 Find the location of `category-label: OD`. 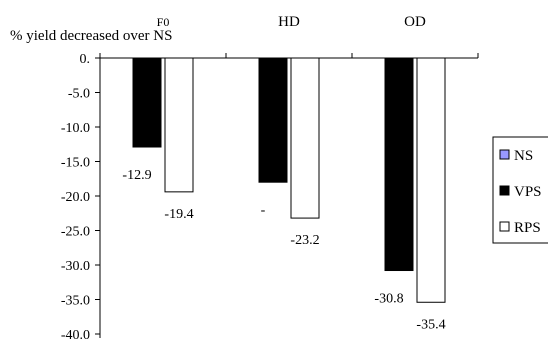

category-label: OD is located at coordinates (415, 22).